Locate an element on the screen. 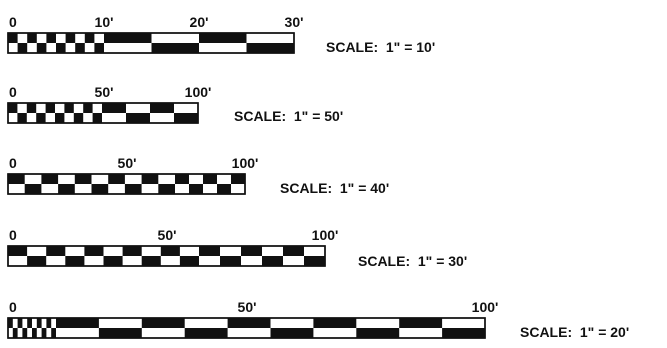 This screenshot has width=667, height=348. scale-caption: SCALE: 1" = 30' is located at coordinates (412, 261).